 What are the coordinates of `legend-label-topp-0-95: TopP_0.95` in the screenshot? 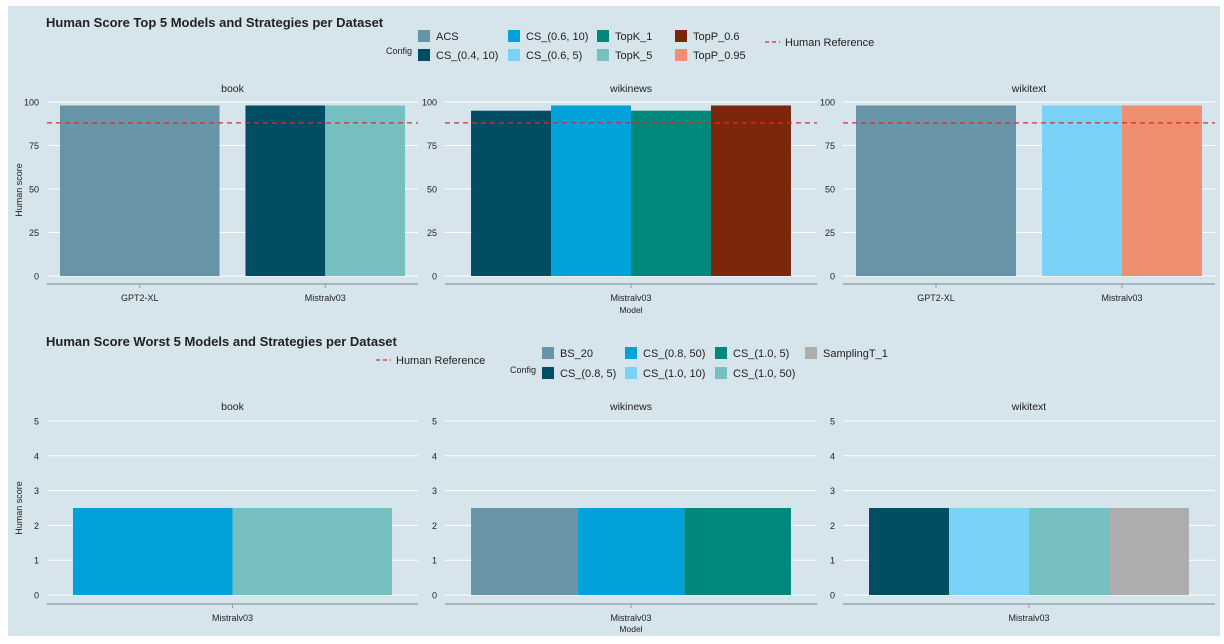 It's located at (719, 56).